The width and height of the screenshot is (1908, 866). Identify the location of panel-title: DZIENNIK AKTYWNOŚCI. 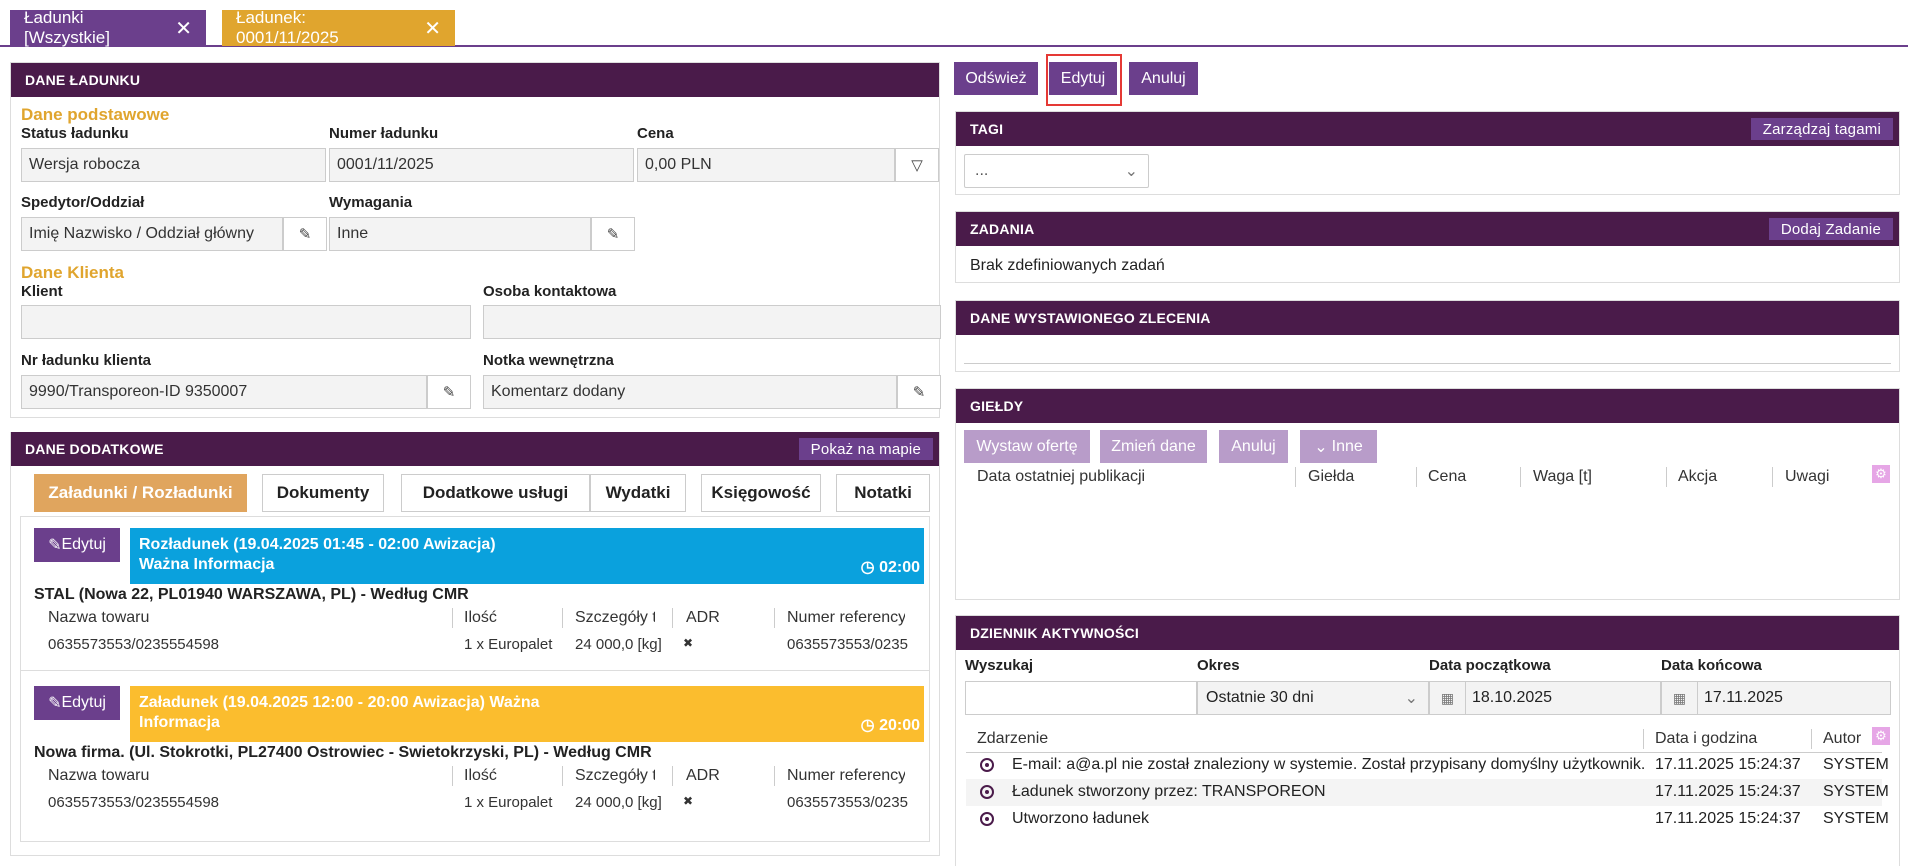
(1427, 633).